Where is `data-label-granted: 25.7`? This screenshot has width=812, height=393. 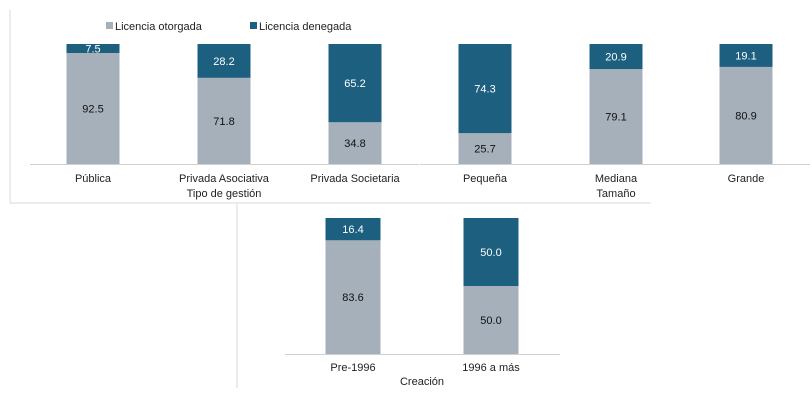
data-label-granted: 25.7 is located at coordinates (484, 150).